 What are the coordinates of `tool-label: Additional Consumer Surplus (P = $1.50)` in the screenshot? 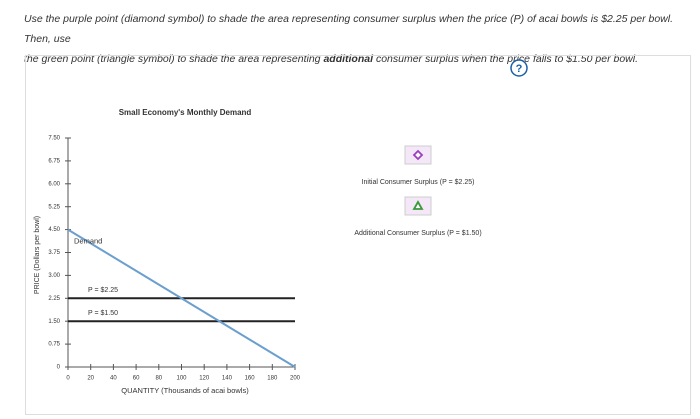 It's located at (417, 233).